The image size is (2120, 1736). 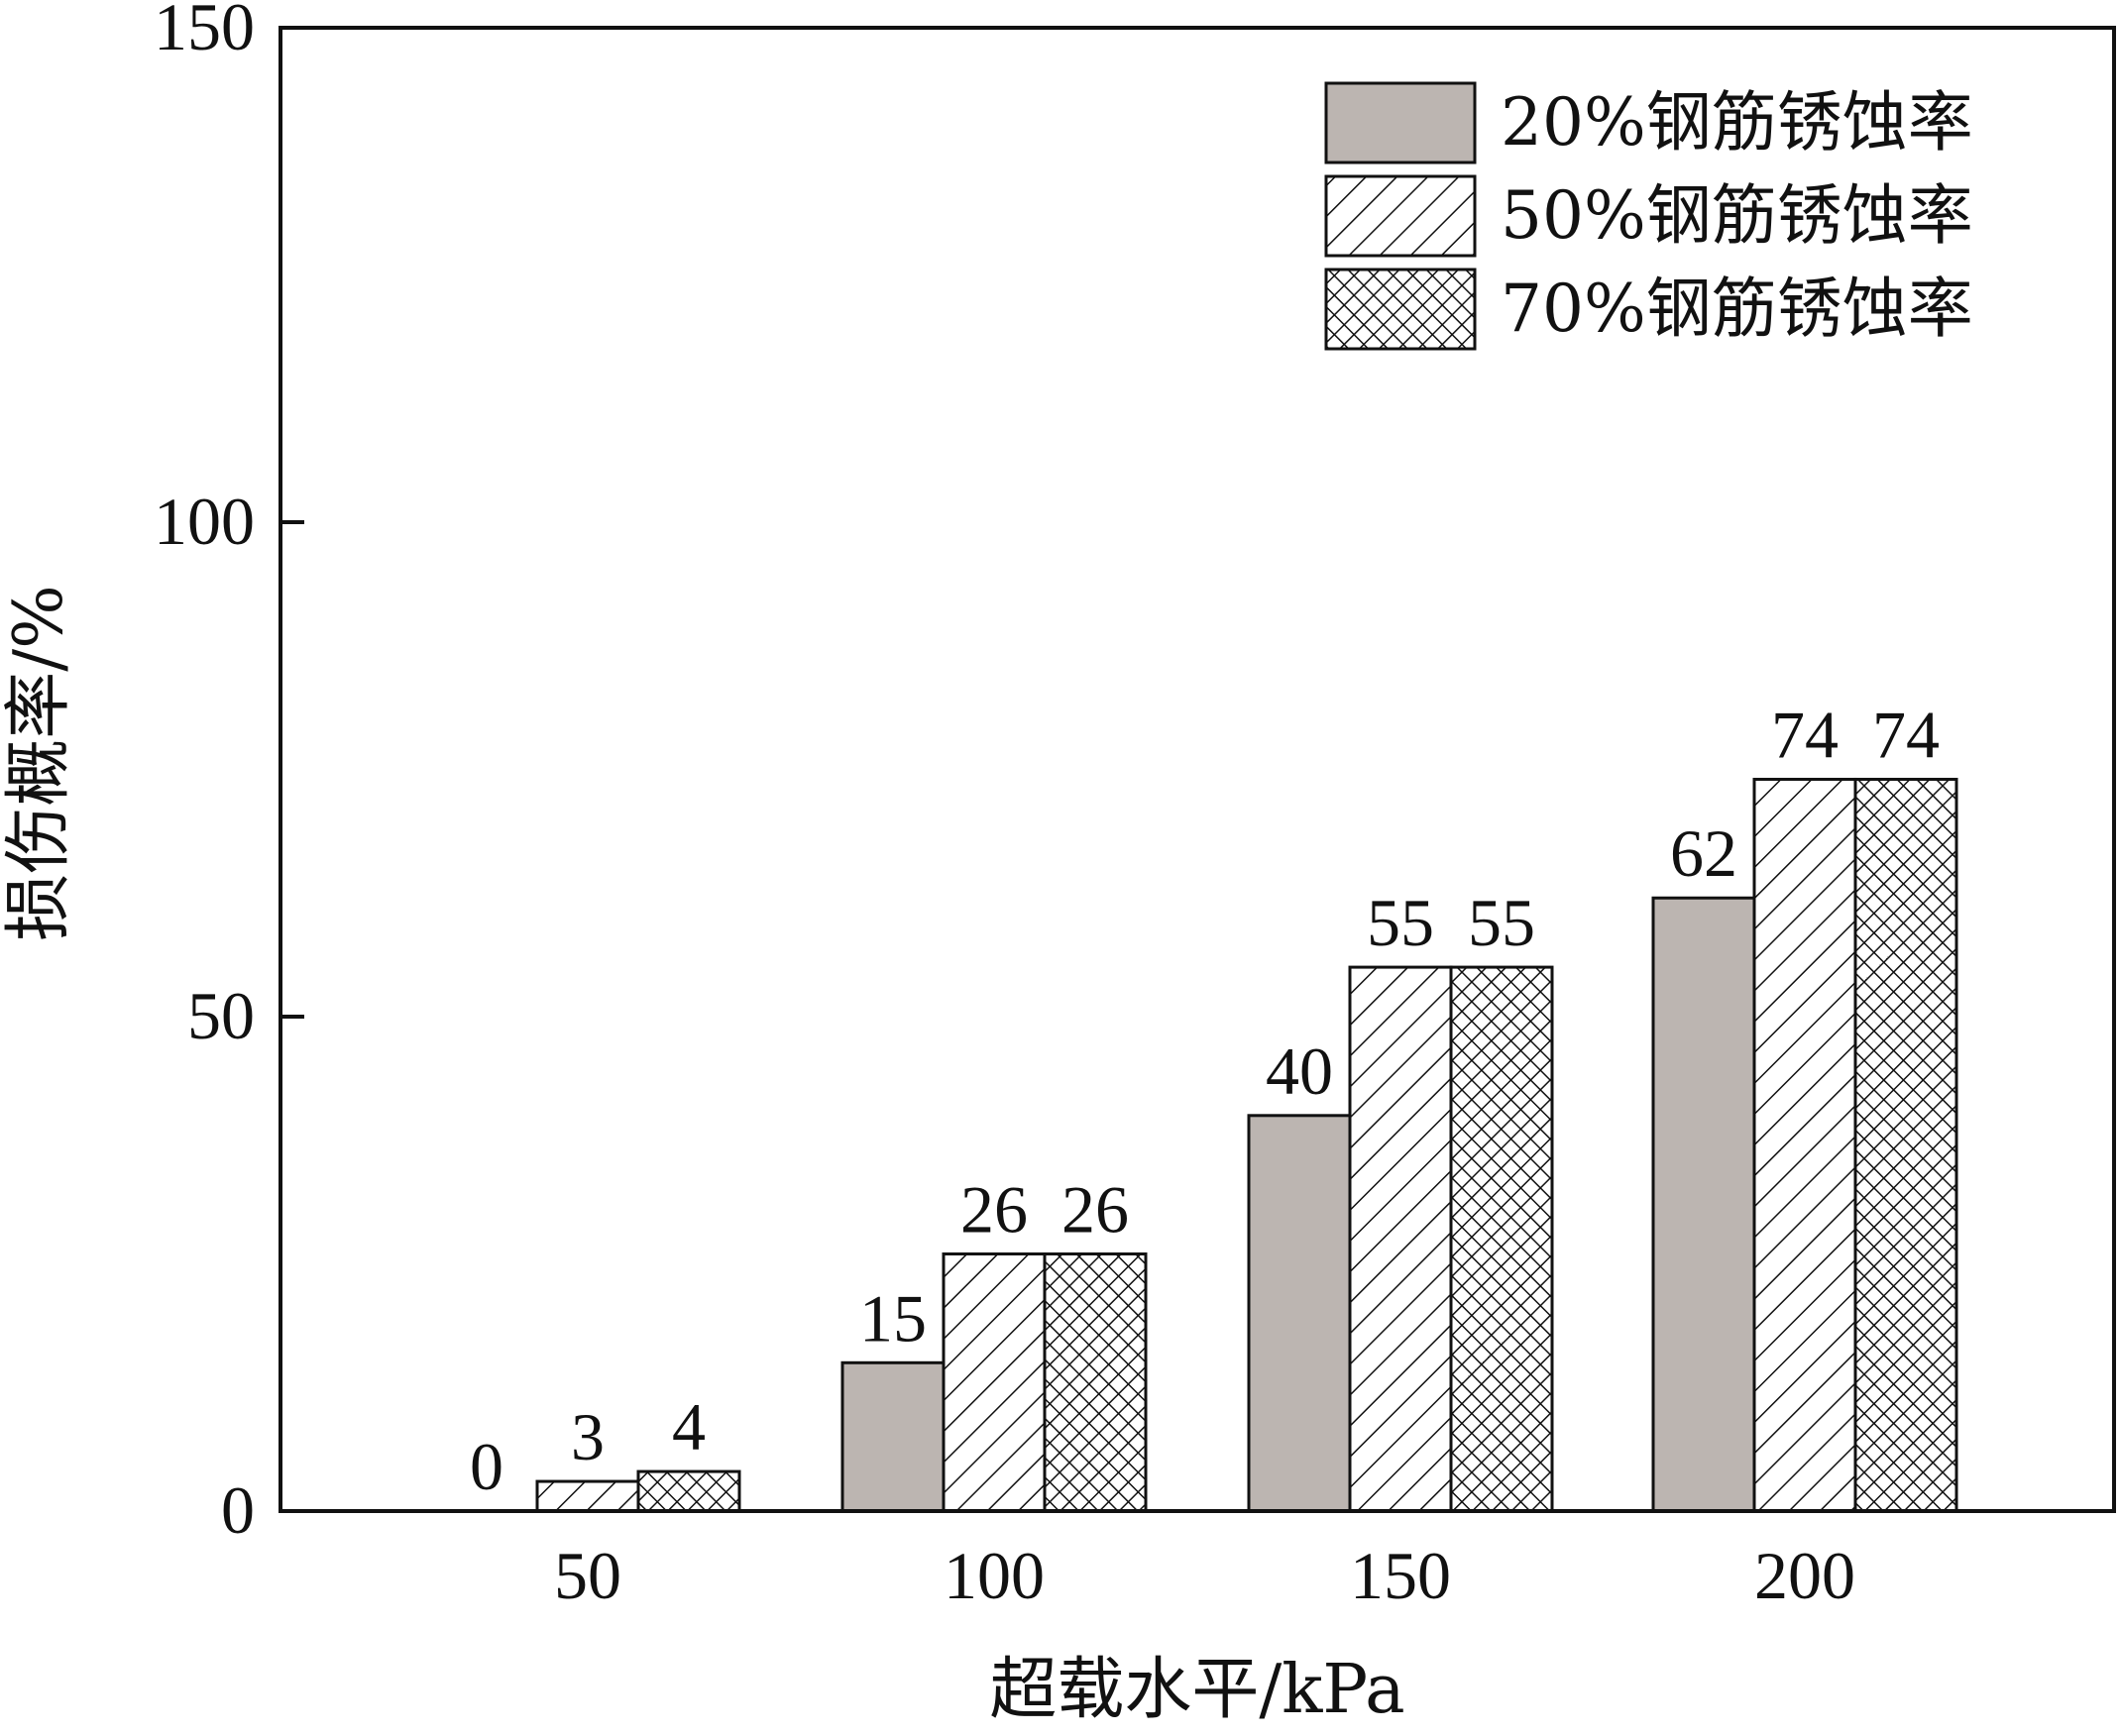 I want to click on data-label-200-series-0: 62, so click(x=1704, y=853).